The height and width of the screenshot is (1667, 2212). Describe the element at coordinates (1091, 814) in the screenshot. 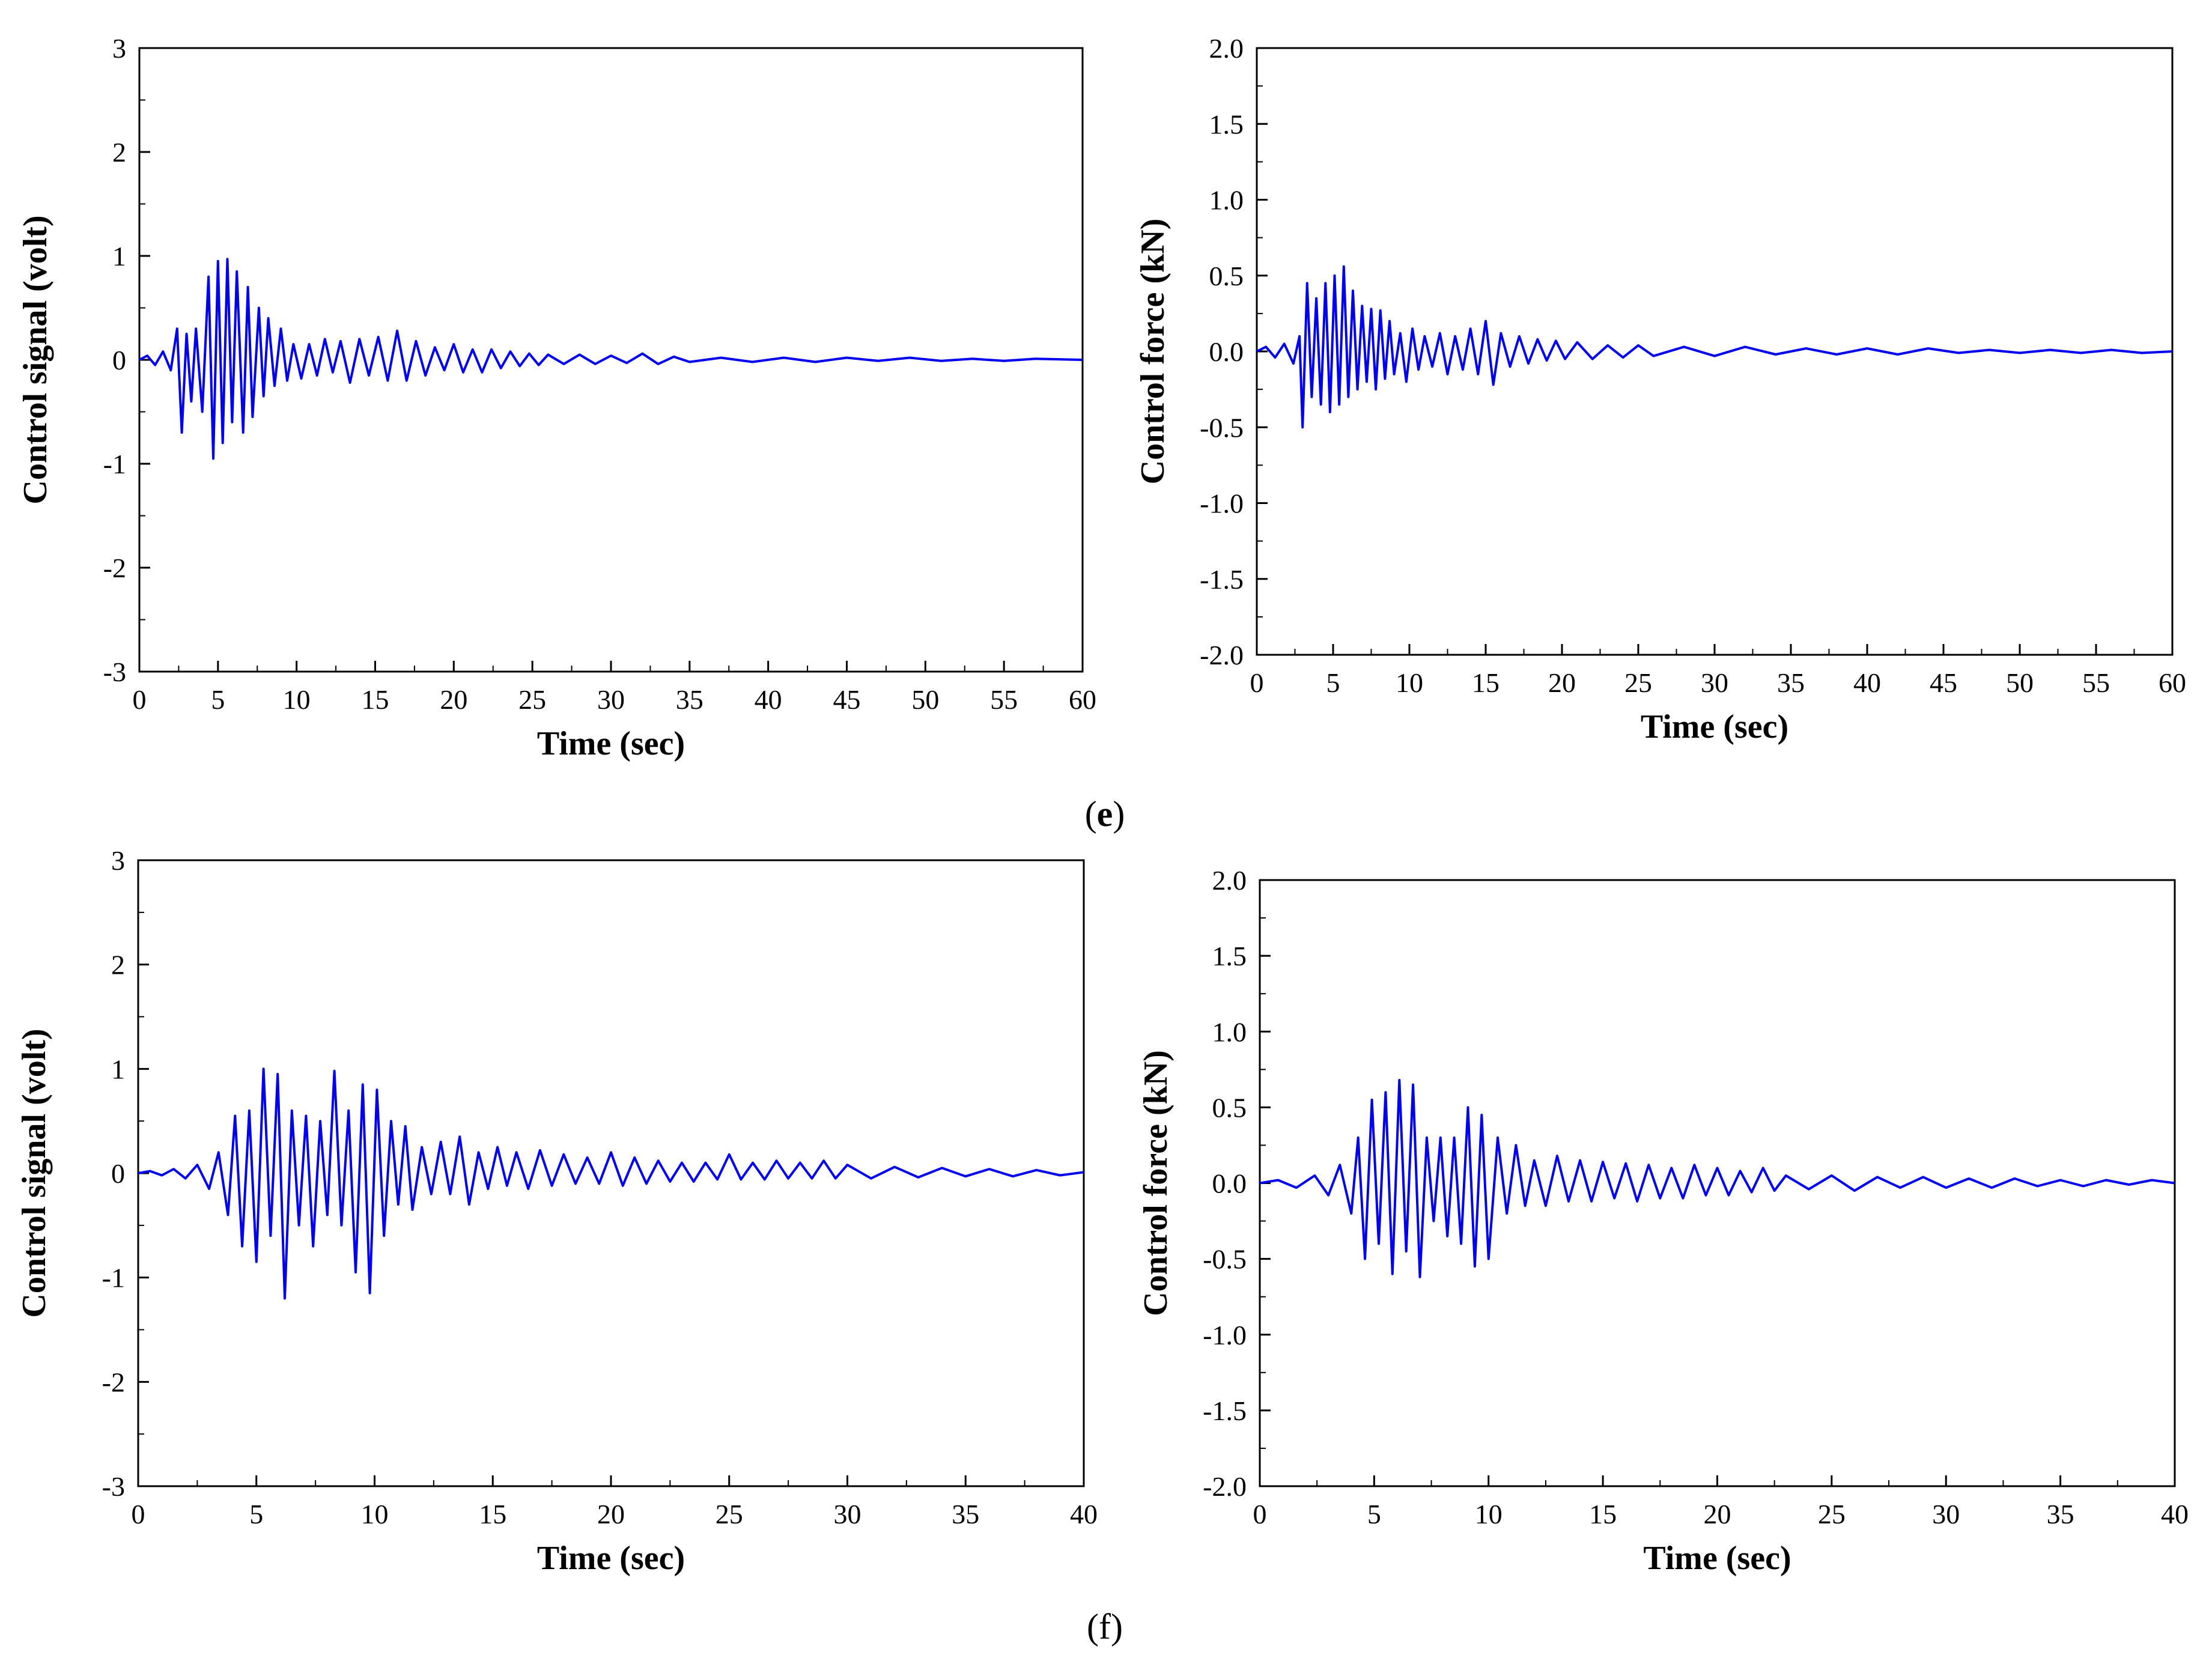

I see `panel-label-e-open: (` at that location.